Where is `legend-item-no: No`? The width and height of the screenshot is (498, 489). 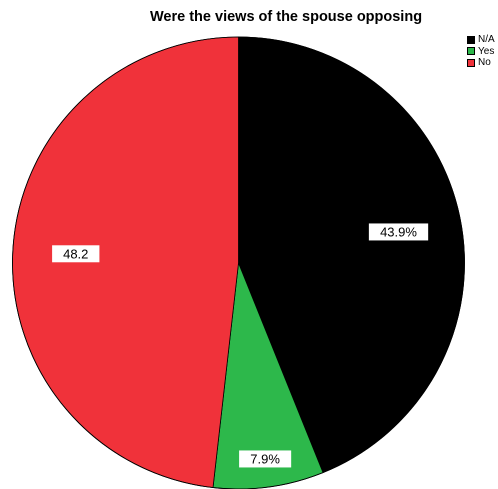
legend-item-no: No is located at coordinates (481, 63).